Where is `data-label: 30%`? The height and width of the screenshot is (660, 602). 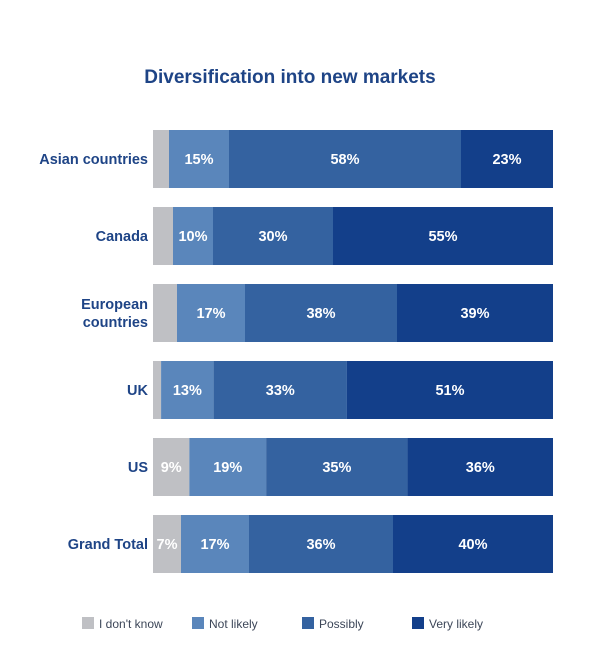
data-label: 30% is located at coordinates (272, 237).